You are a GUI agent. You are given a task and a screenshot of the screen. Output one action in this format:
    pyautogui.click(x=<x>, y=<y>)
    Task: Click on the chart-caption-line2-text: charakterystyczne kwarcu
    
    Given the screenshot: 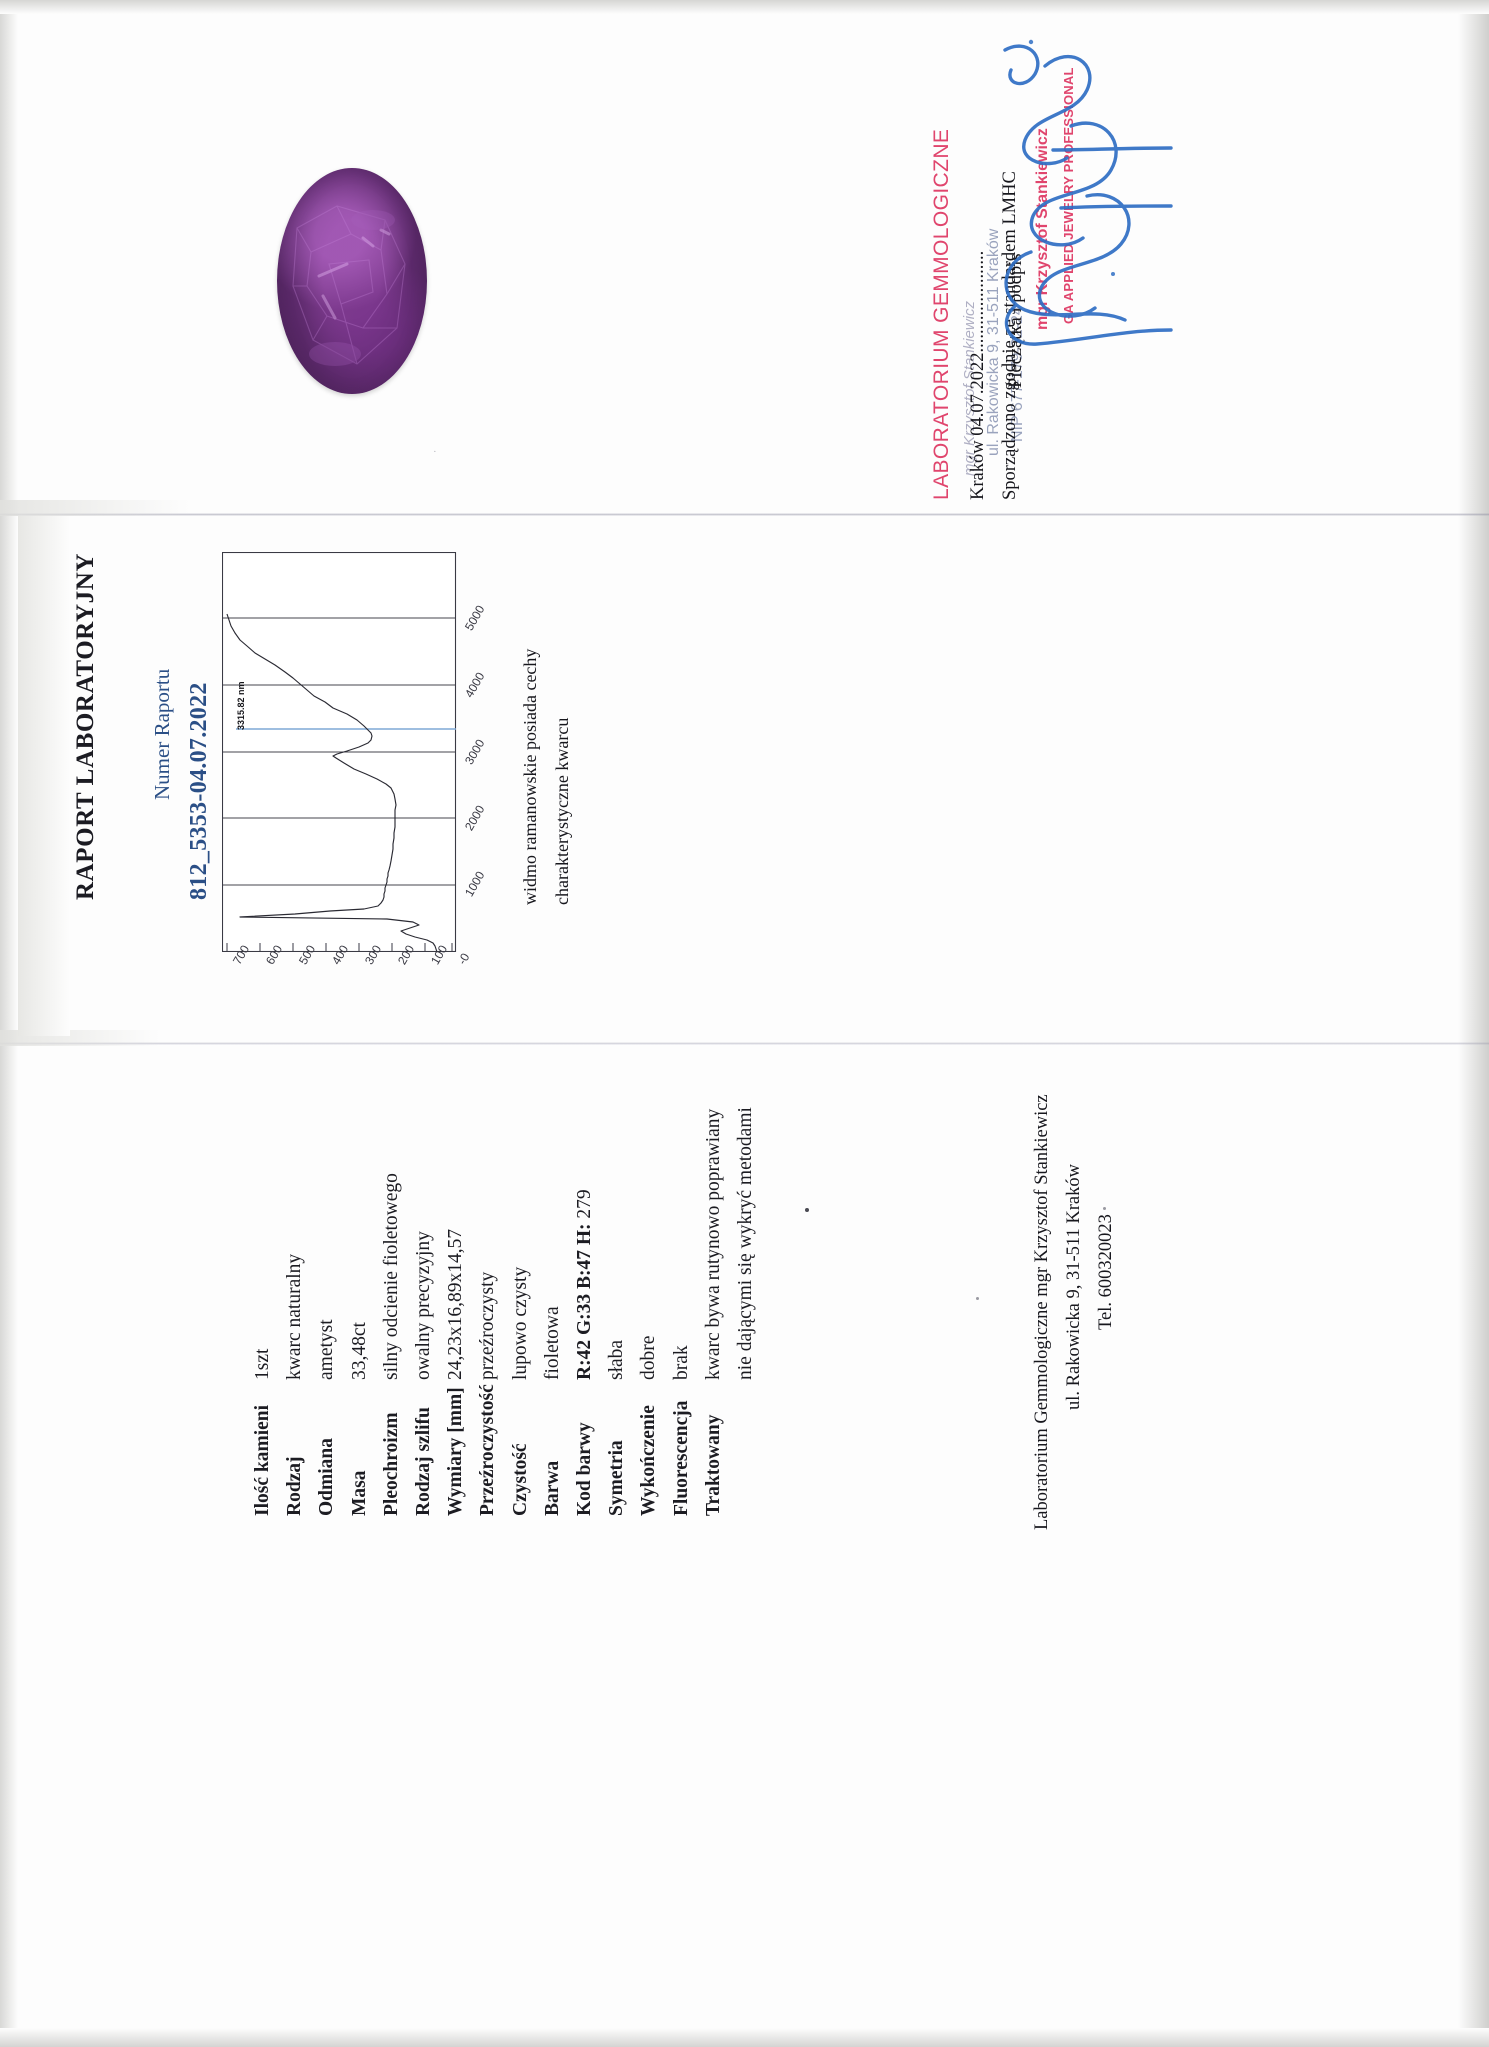 What is the action you would take?
    pyautogui.click(x=562, y=811)
    